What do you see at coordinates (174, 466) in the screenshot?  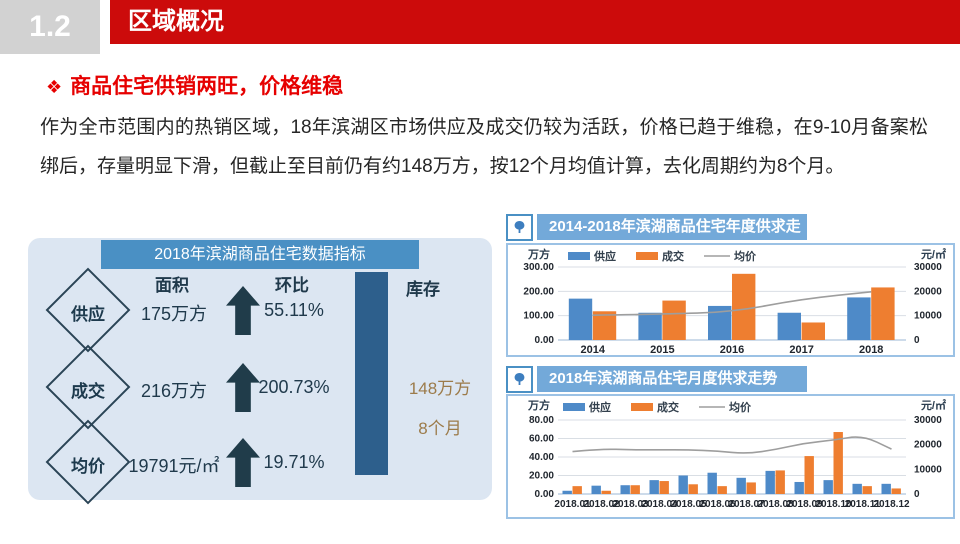 I see `price-value: 19791元/㎡` at bounding box center [174, 466].